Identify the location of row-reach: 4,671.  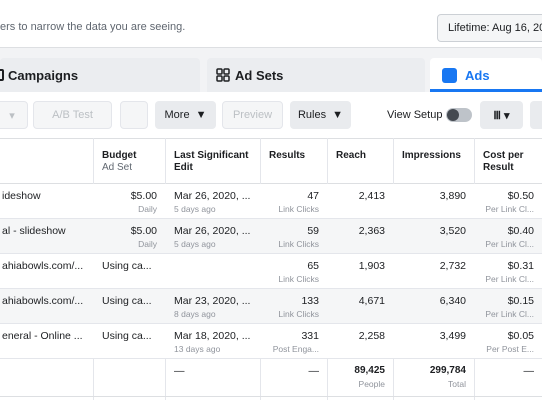
(371, 301).